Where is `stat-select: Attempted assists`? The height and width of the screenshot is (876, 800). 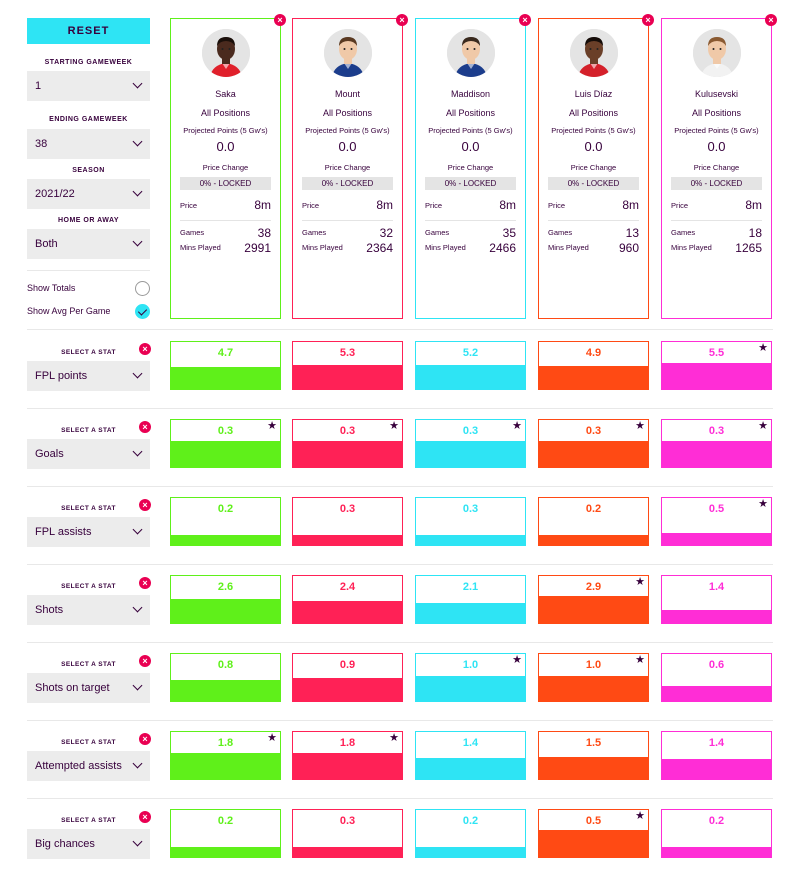 stat-select: Attempted assists is located at coordinates (88, 766).